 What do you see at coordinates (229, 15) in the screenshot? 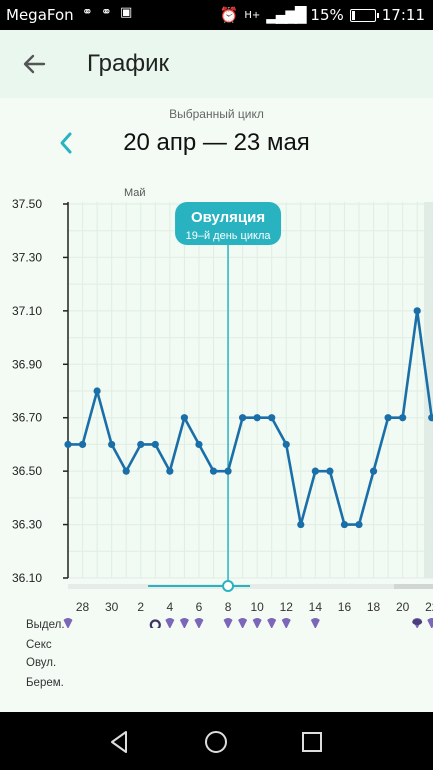
I see `alarm-icon: ⏰` at bounding box center [229, 15].